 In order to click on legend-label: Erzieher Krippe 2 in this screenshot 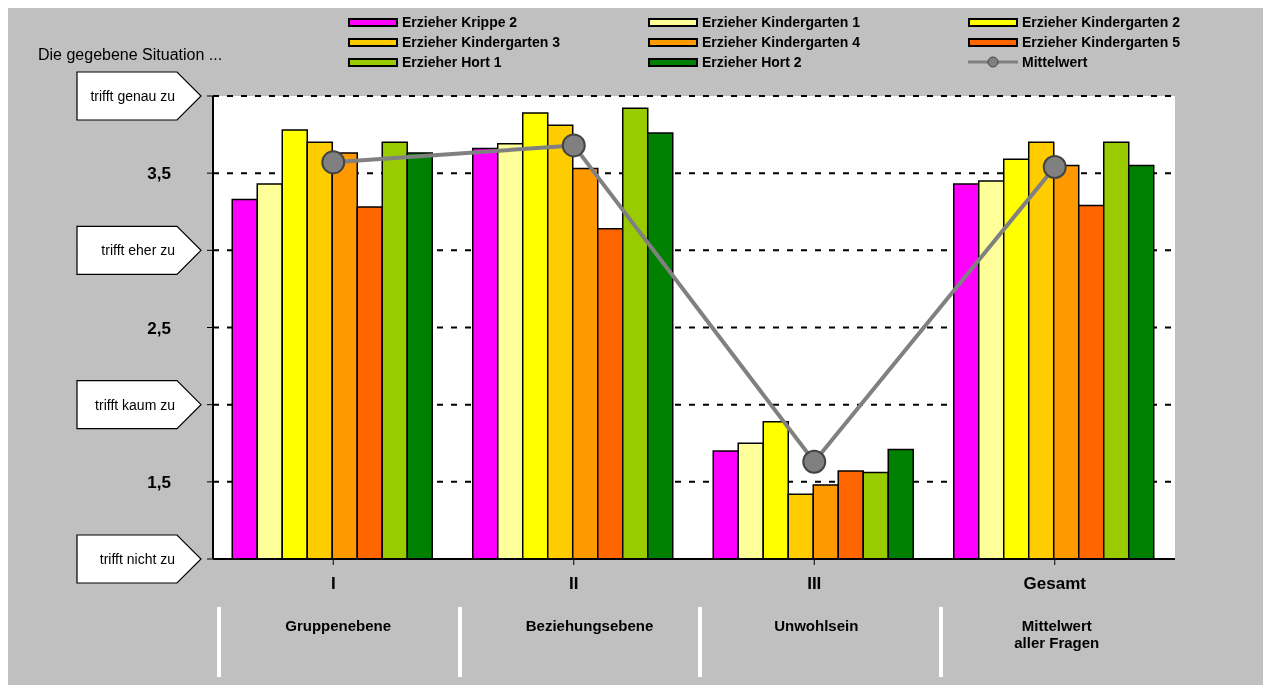, I will do `click(460, 22)`.